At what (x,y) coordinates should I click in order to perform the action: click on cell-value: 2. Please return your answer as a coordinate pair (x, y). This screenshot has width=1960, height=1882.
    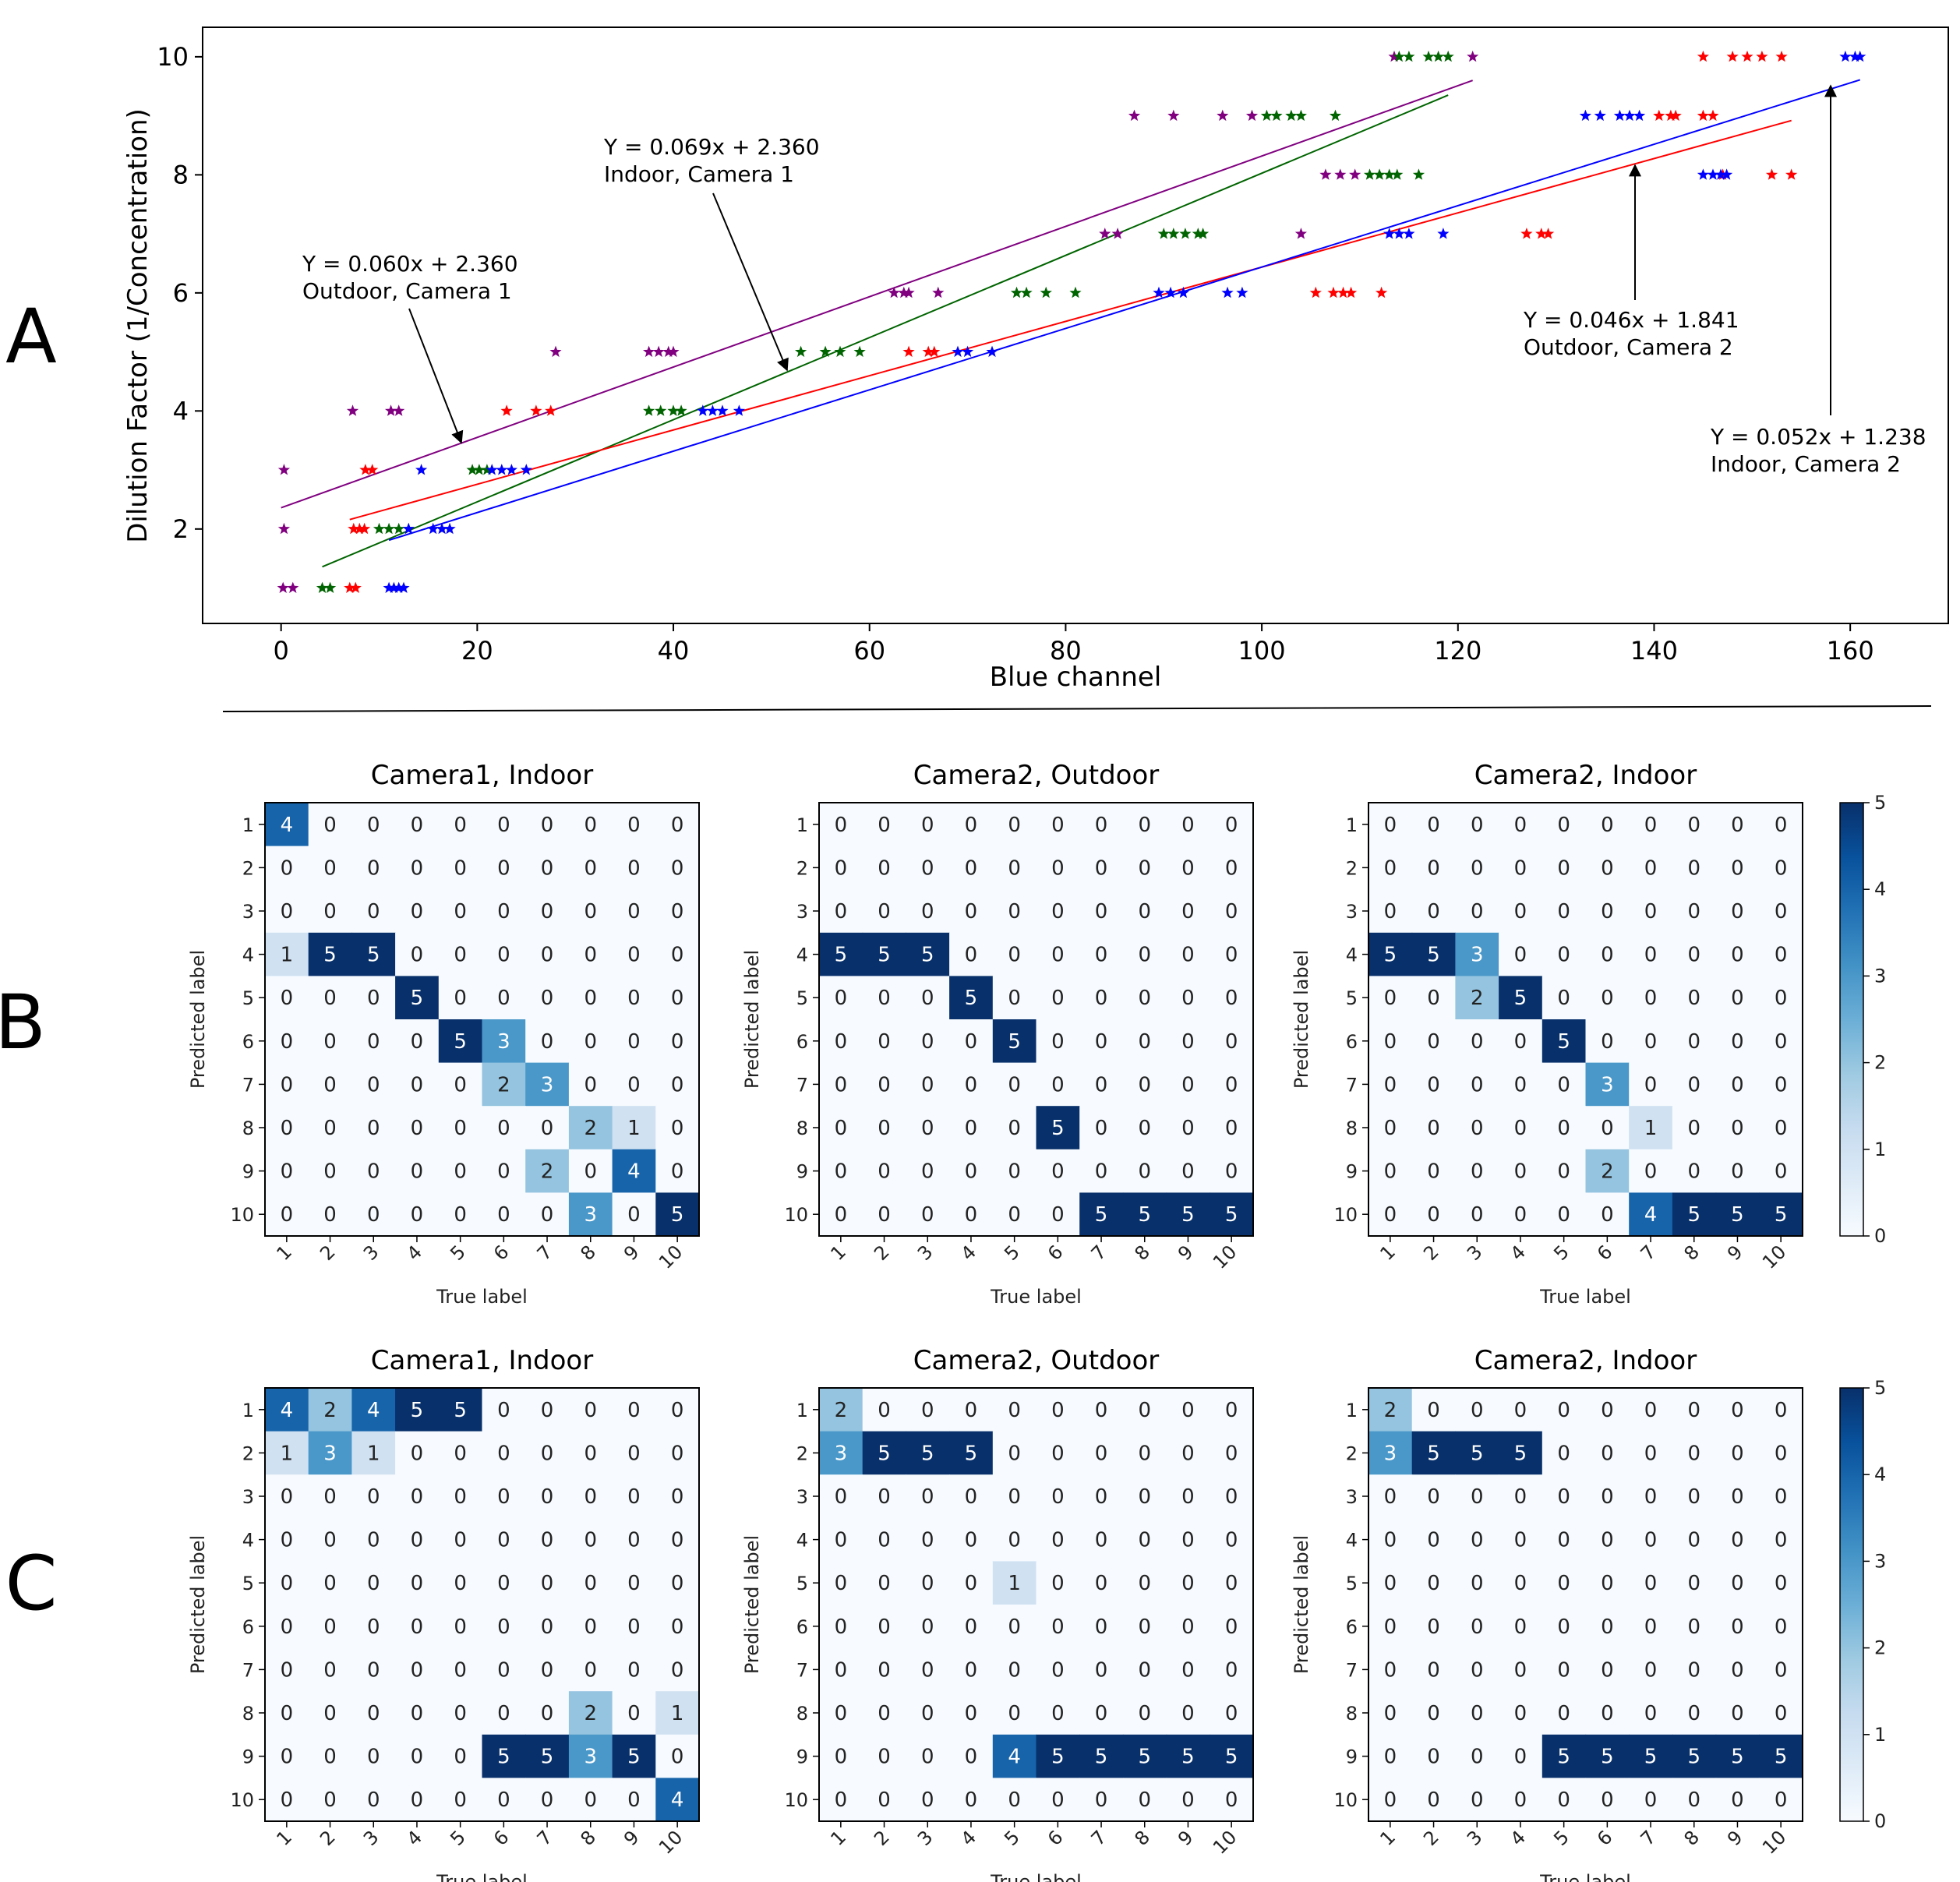
    Looking at the image, I should click on (590, 1713).